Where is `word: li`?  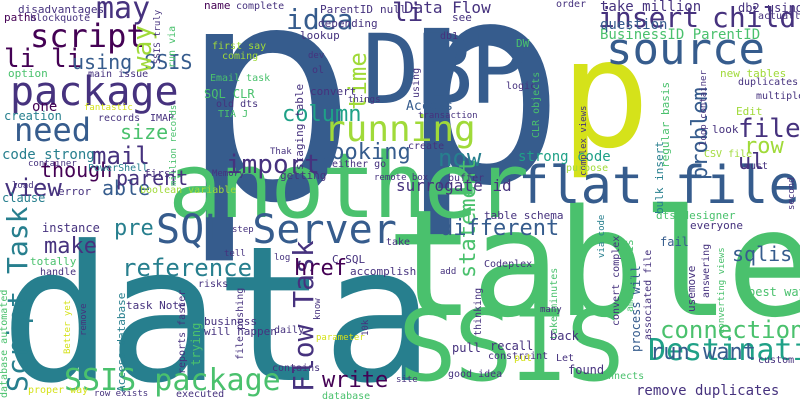 word: li is located at coordinates (408, 14).